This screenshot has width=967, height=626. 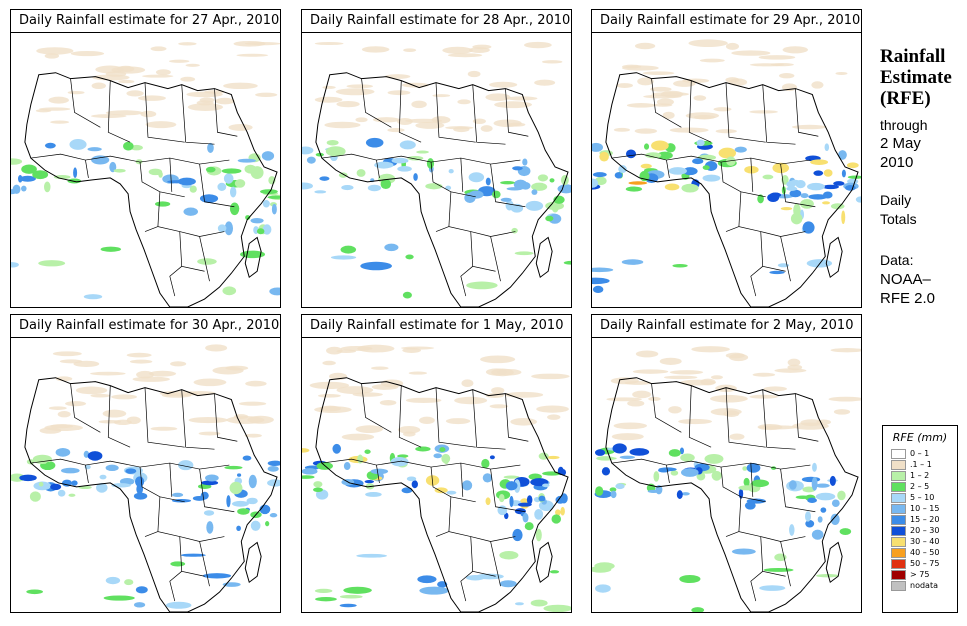 What do you see at coordinates (925, 541) in the screenshot?
I see `legend-label: 30 – 40` at bounding box center [925, 541].